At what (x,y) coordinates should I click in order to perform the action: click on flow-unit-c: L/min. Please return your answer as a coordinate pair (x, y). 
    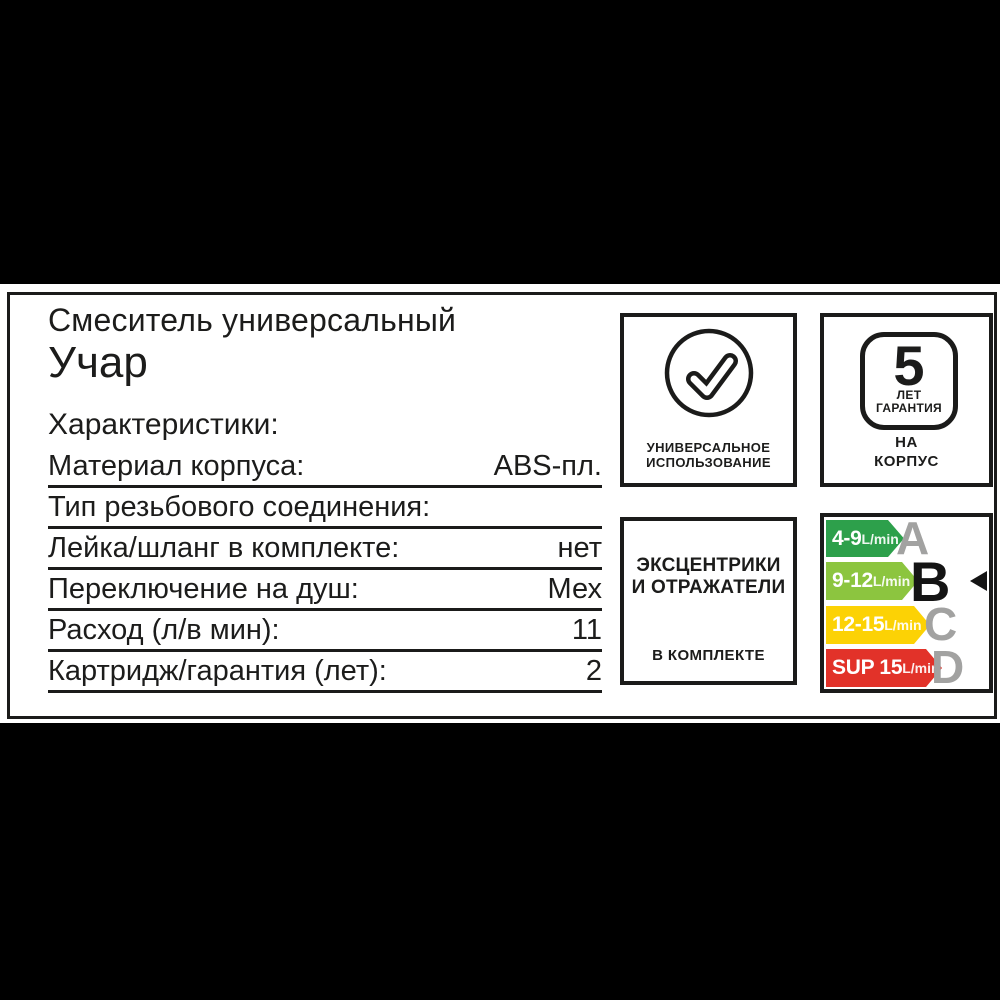
    Looking at the image, I should click on (903, 625).